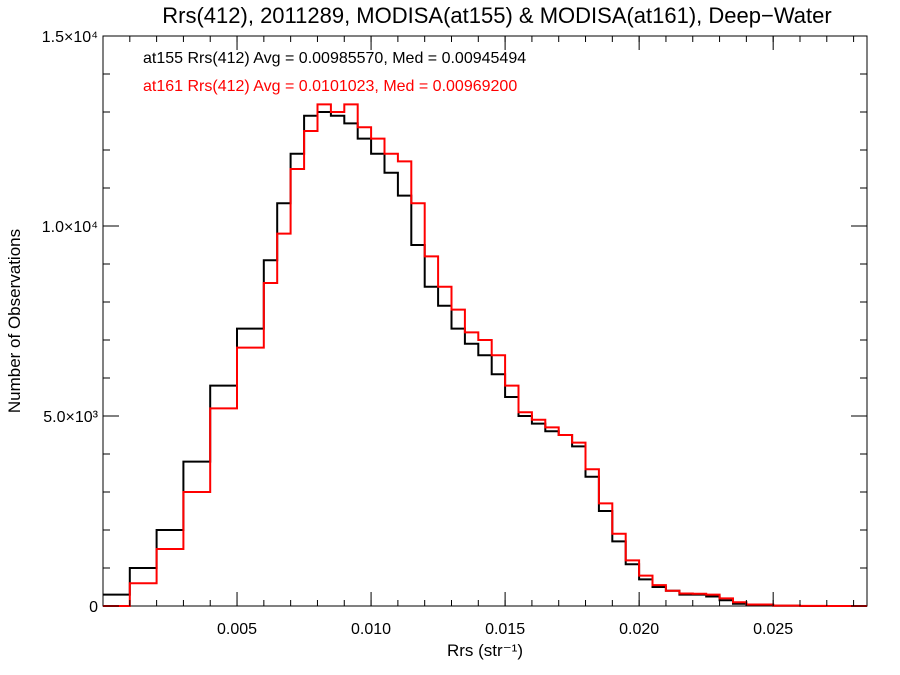 The height and width of the screenshot is (675, 900). Describe the element at coordinates (237, 629) in the screenshot. I see `x-tick-label: 0.005` at that location.